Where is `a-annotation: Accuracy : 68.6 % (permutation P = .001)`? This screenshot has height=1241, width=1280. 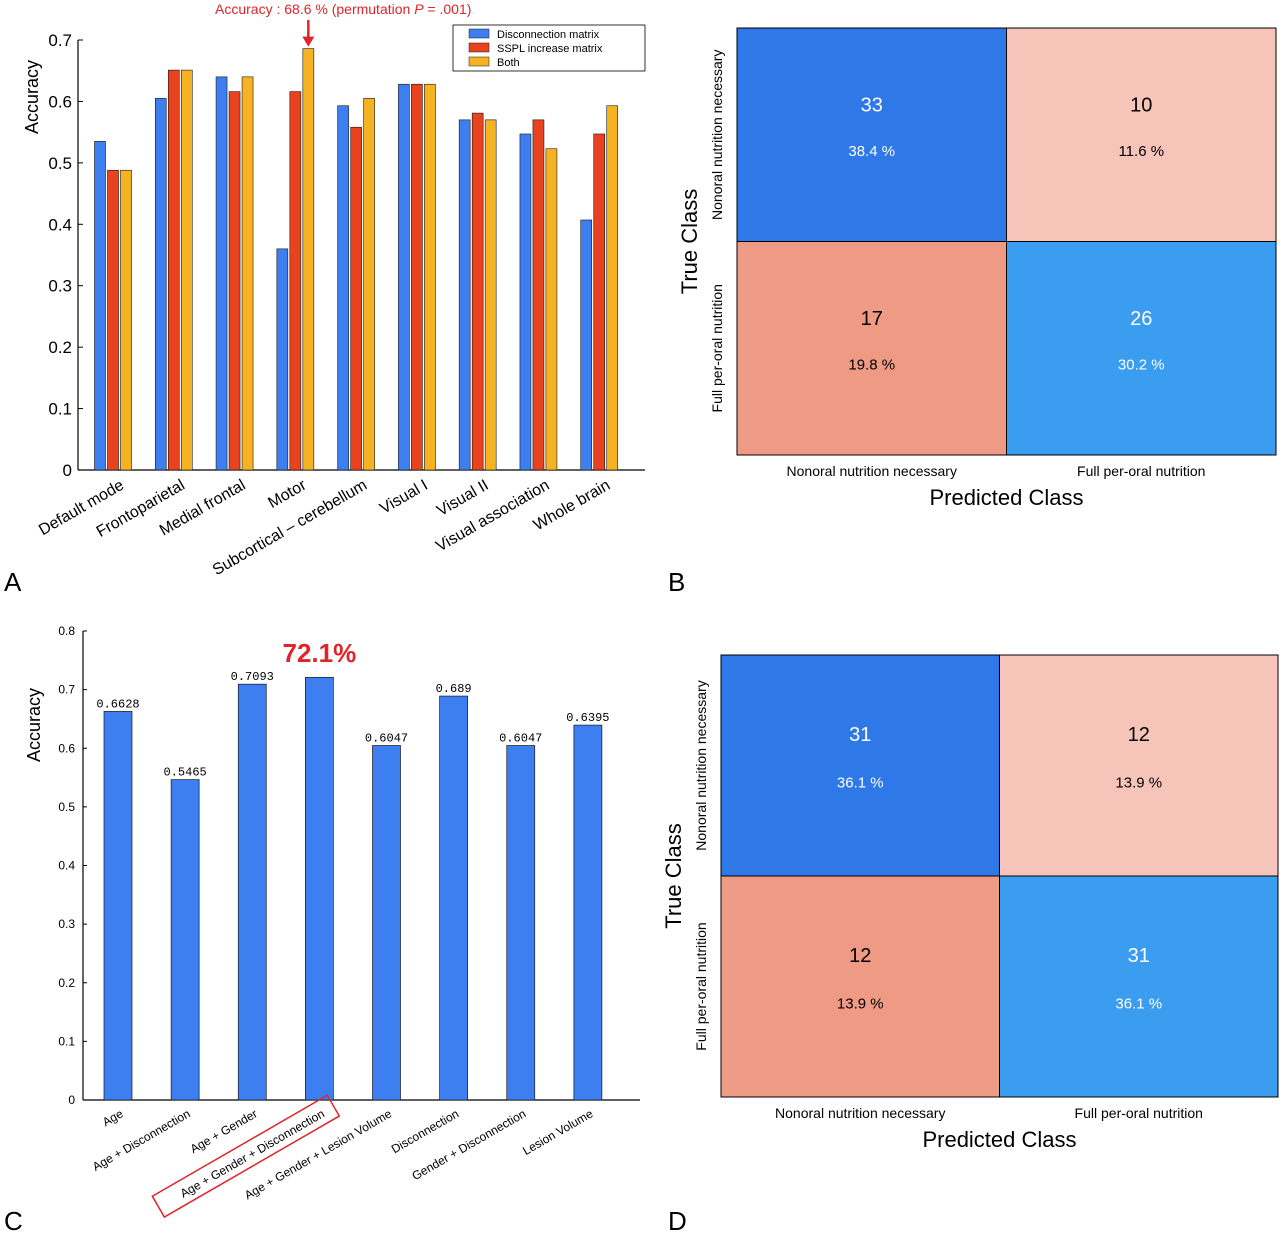 a-annotation: Accuracy : 68.6 % (permutation P = .001) is located at coordinates (343, 9).